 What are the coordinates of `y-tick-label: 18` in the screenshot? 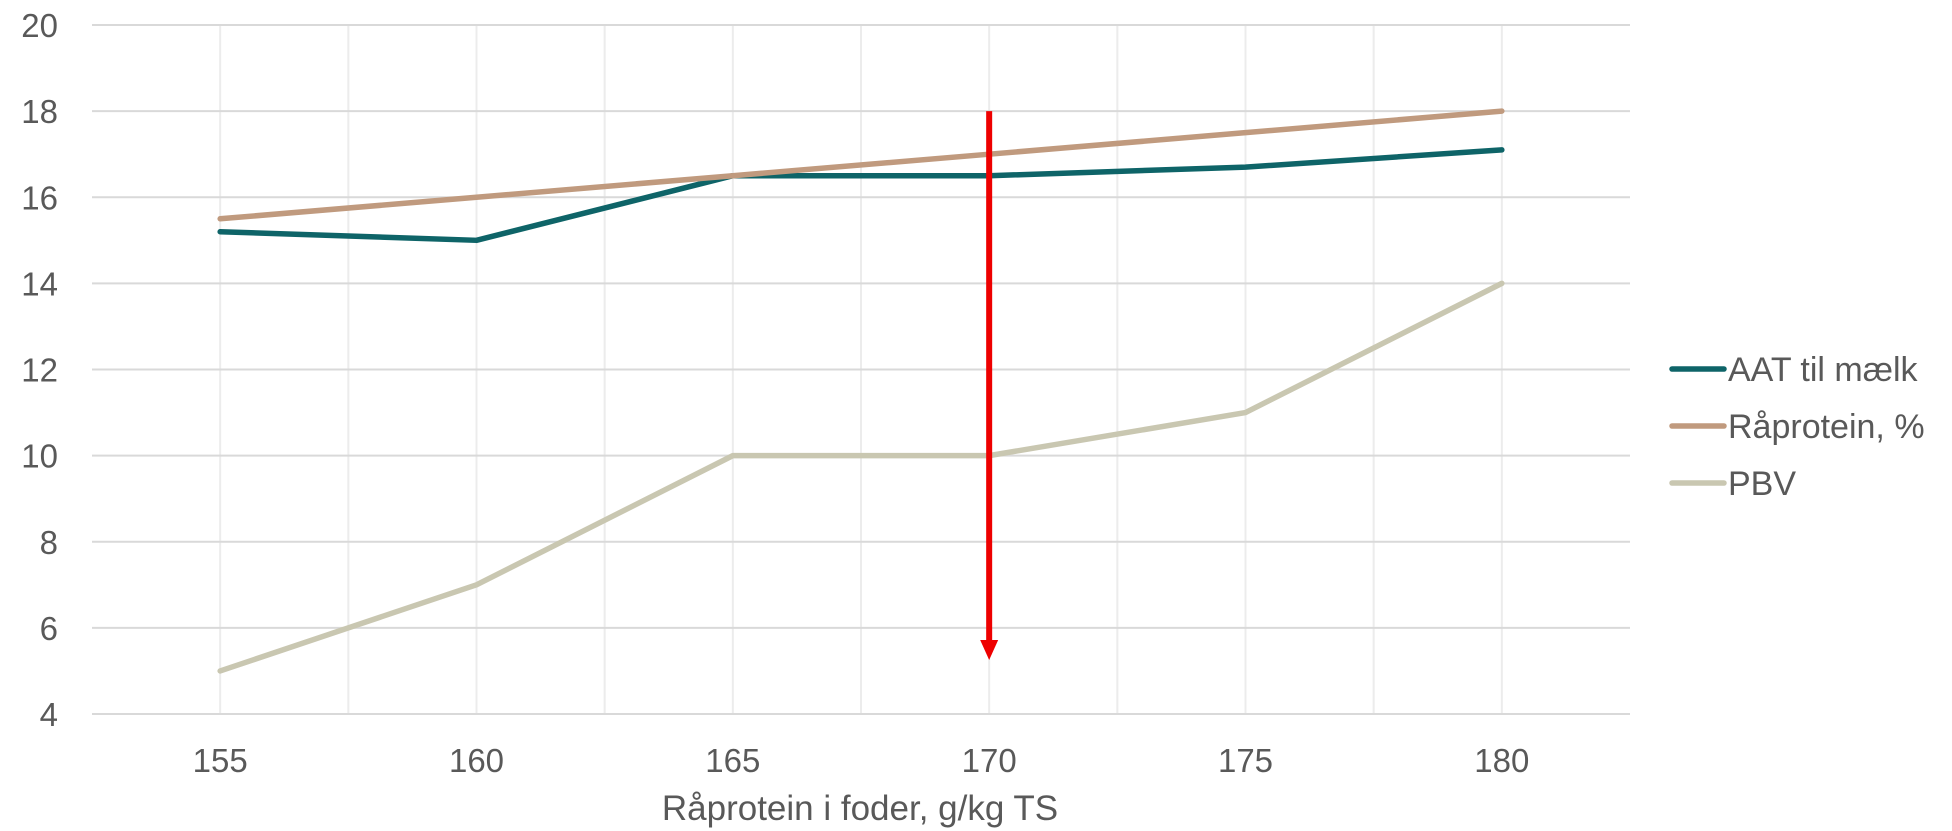 It's located at (39, 111).